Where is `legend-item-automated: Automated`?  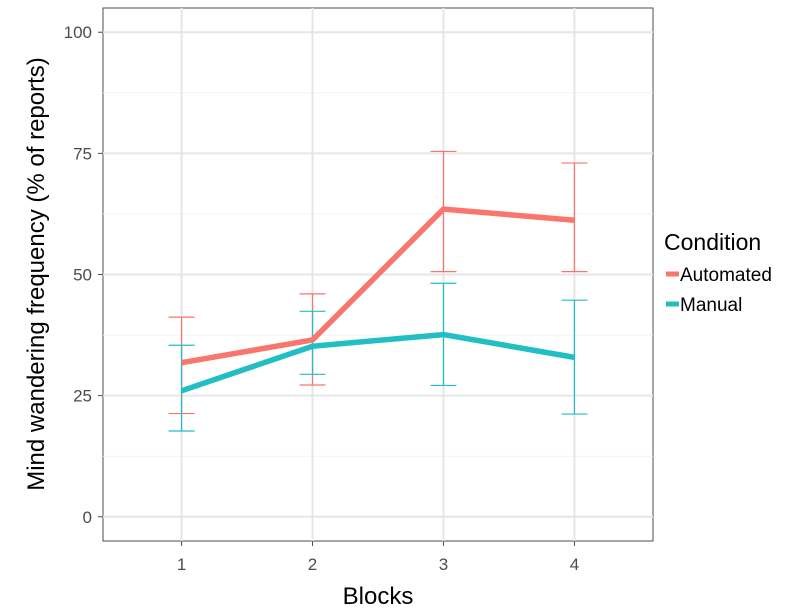
legend-item-automated: Automated is located at coordinates (719, 275).